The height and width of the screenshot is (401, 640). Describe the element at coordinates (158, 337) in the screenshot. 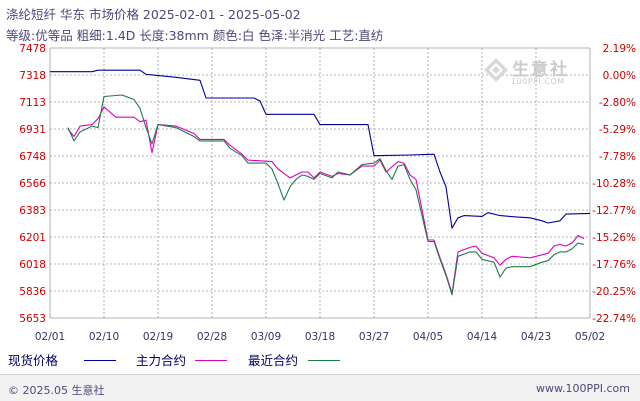

I see `x-tick-label: 02/19` at that location.